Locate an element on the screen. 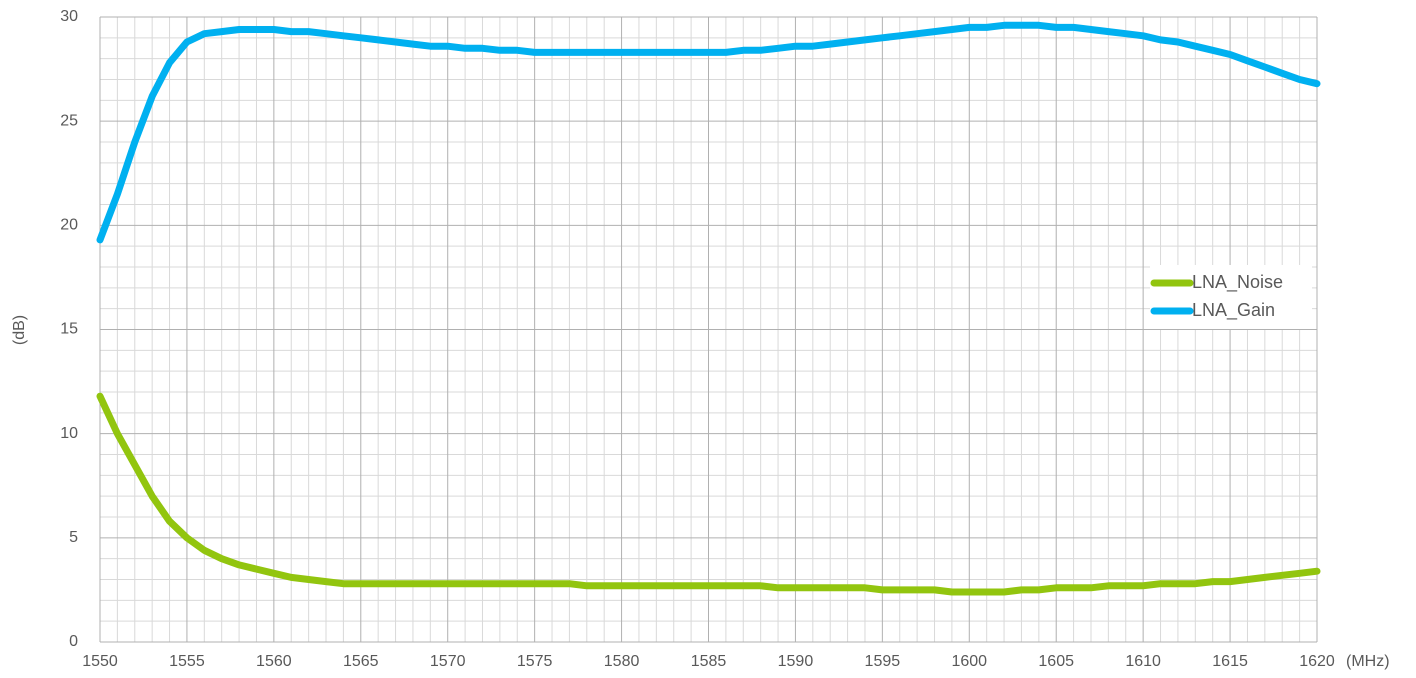 This screenshot has width=1416, height=678. y-tick-label: 20 is located at coordinates (69, 225).